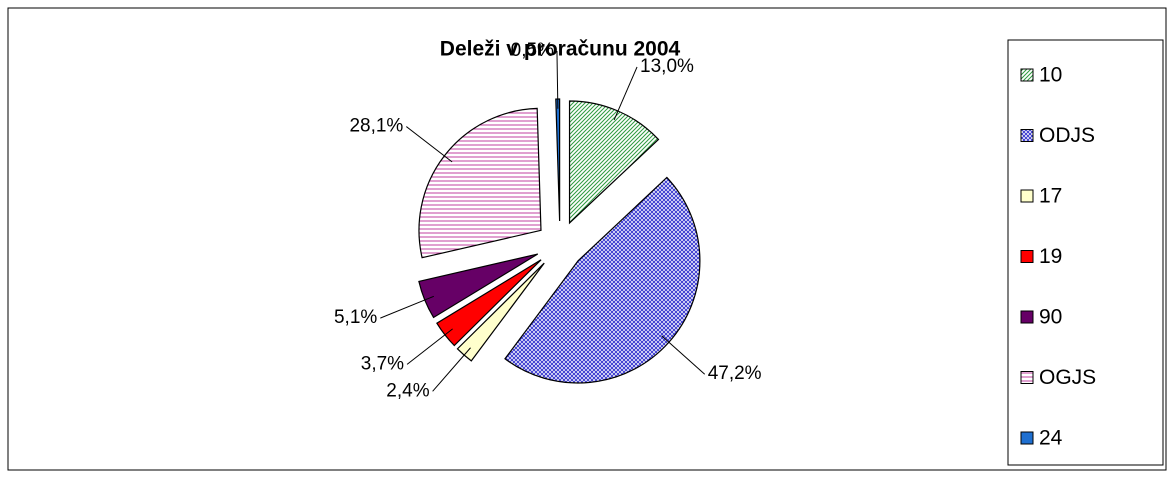 The width and height of the screenshot is (1174, 484). I want to click on legend-label: 17, so click(1050, 196).